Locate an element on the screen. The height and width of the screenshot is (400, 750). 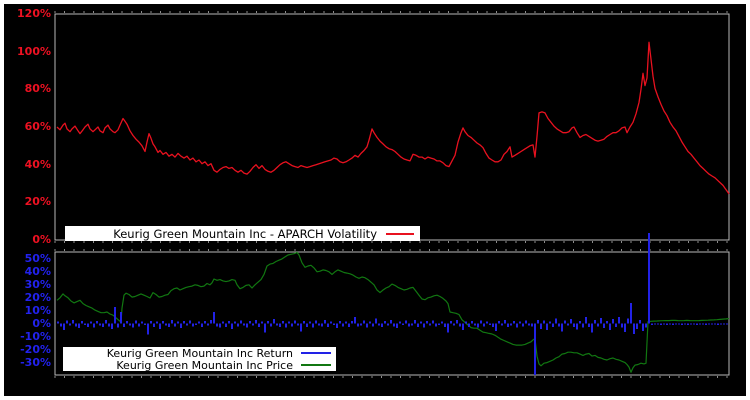
ytick-label: 30% is located at coordinates (37, 284).